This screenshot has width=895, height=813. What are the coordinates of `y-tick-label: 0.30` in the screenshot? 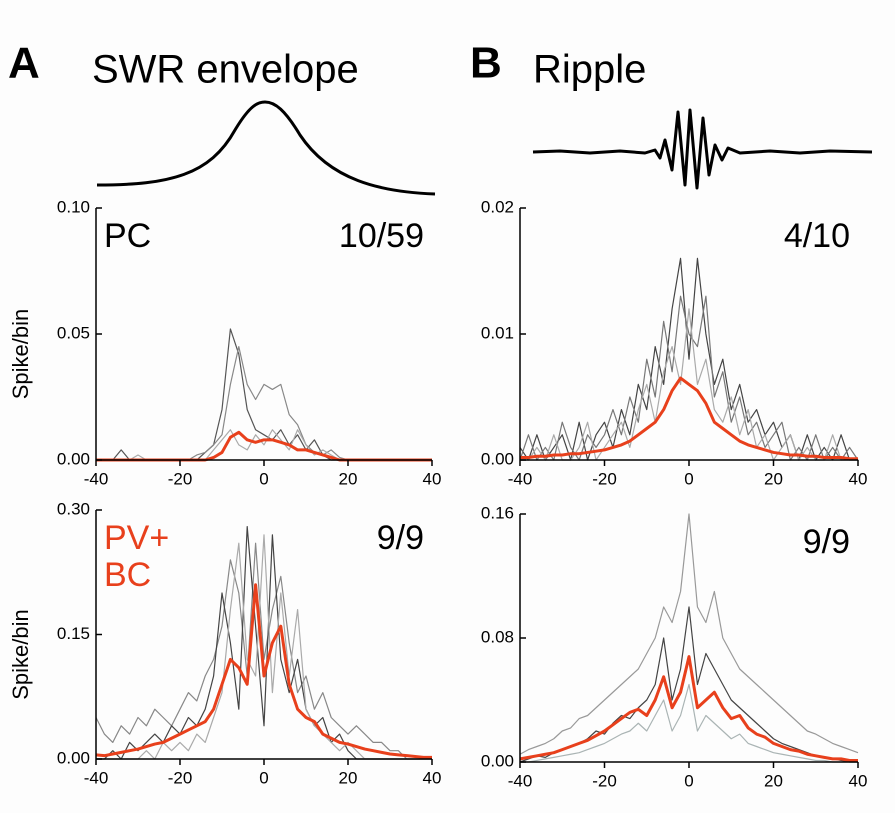 It's located at (73, 508).